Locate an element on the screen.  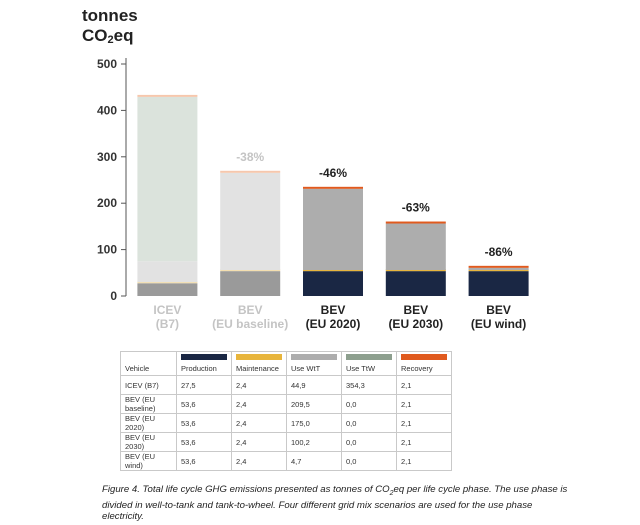
legend-swatch-use-wtt is located at coordinates (314, 357).